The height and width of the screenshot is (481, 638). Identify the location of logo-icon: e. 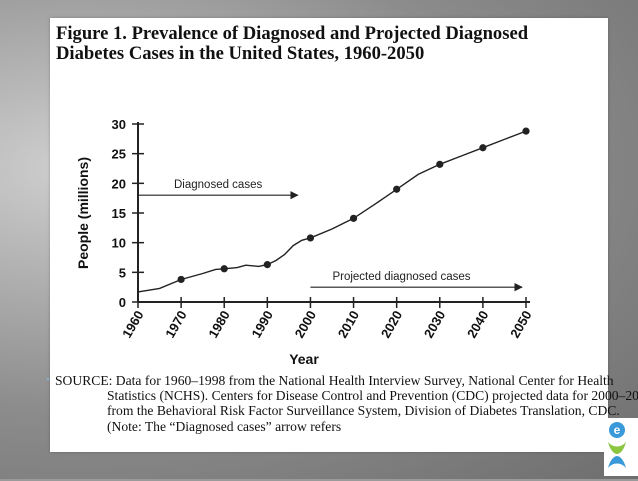
(617, 445).